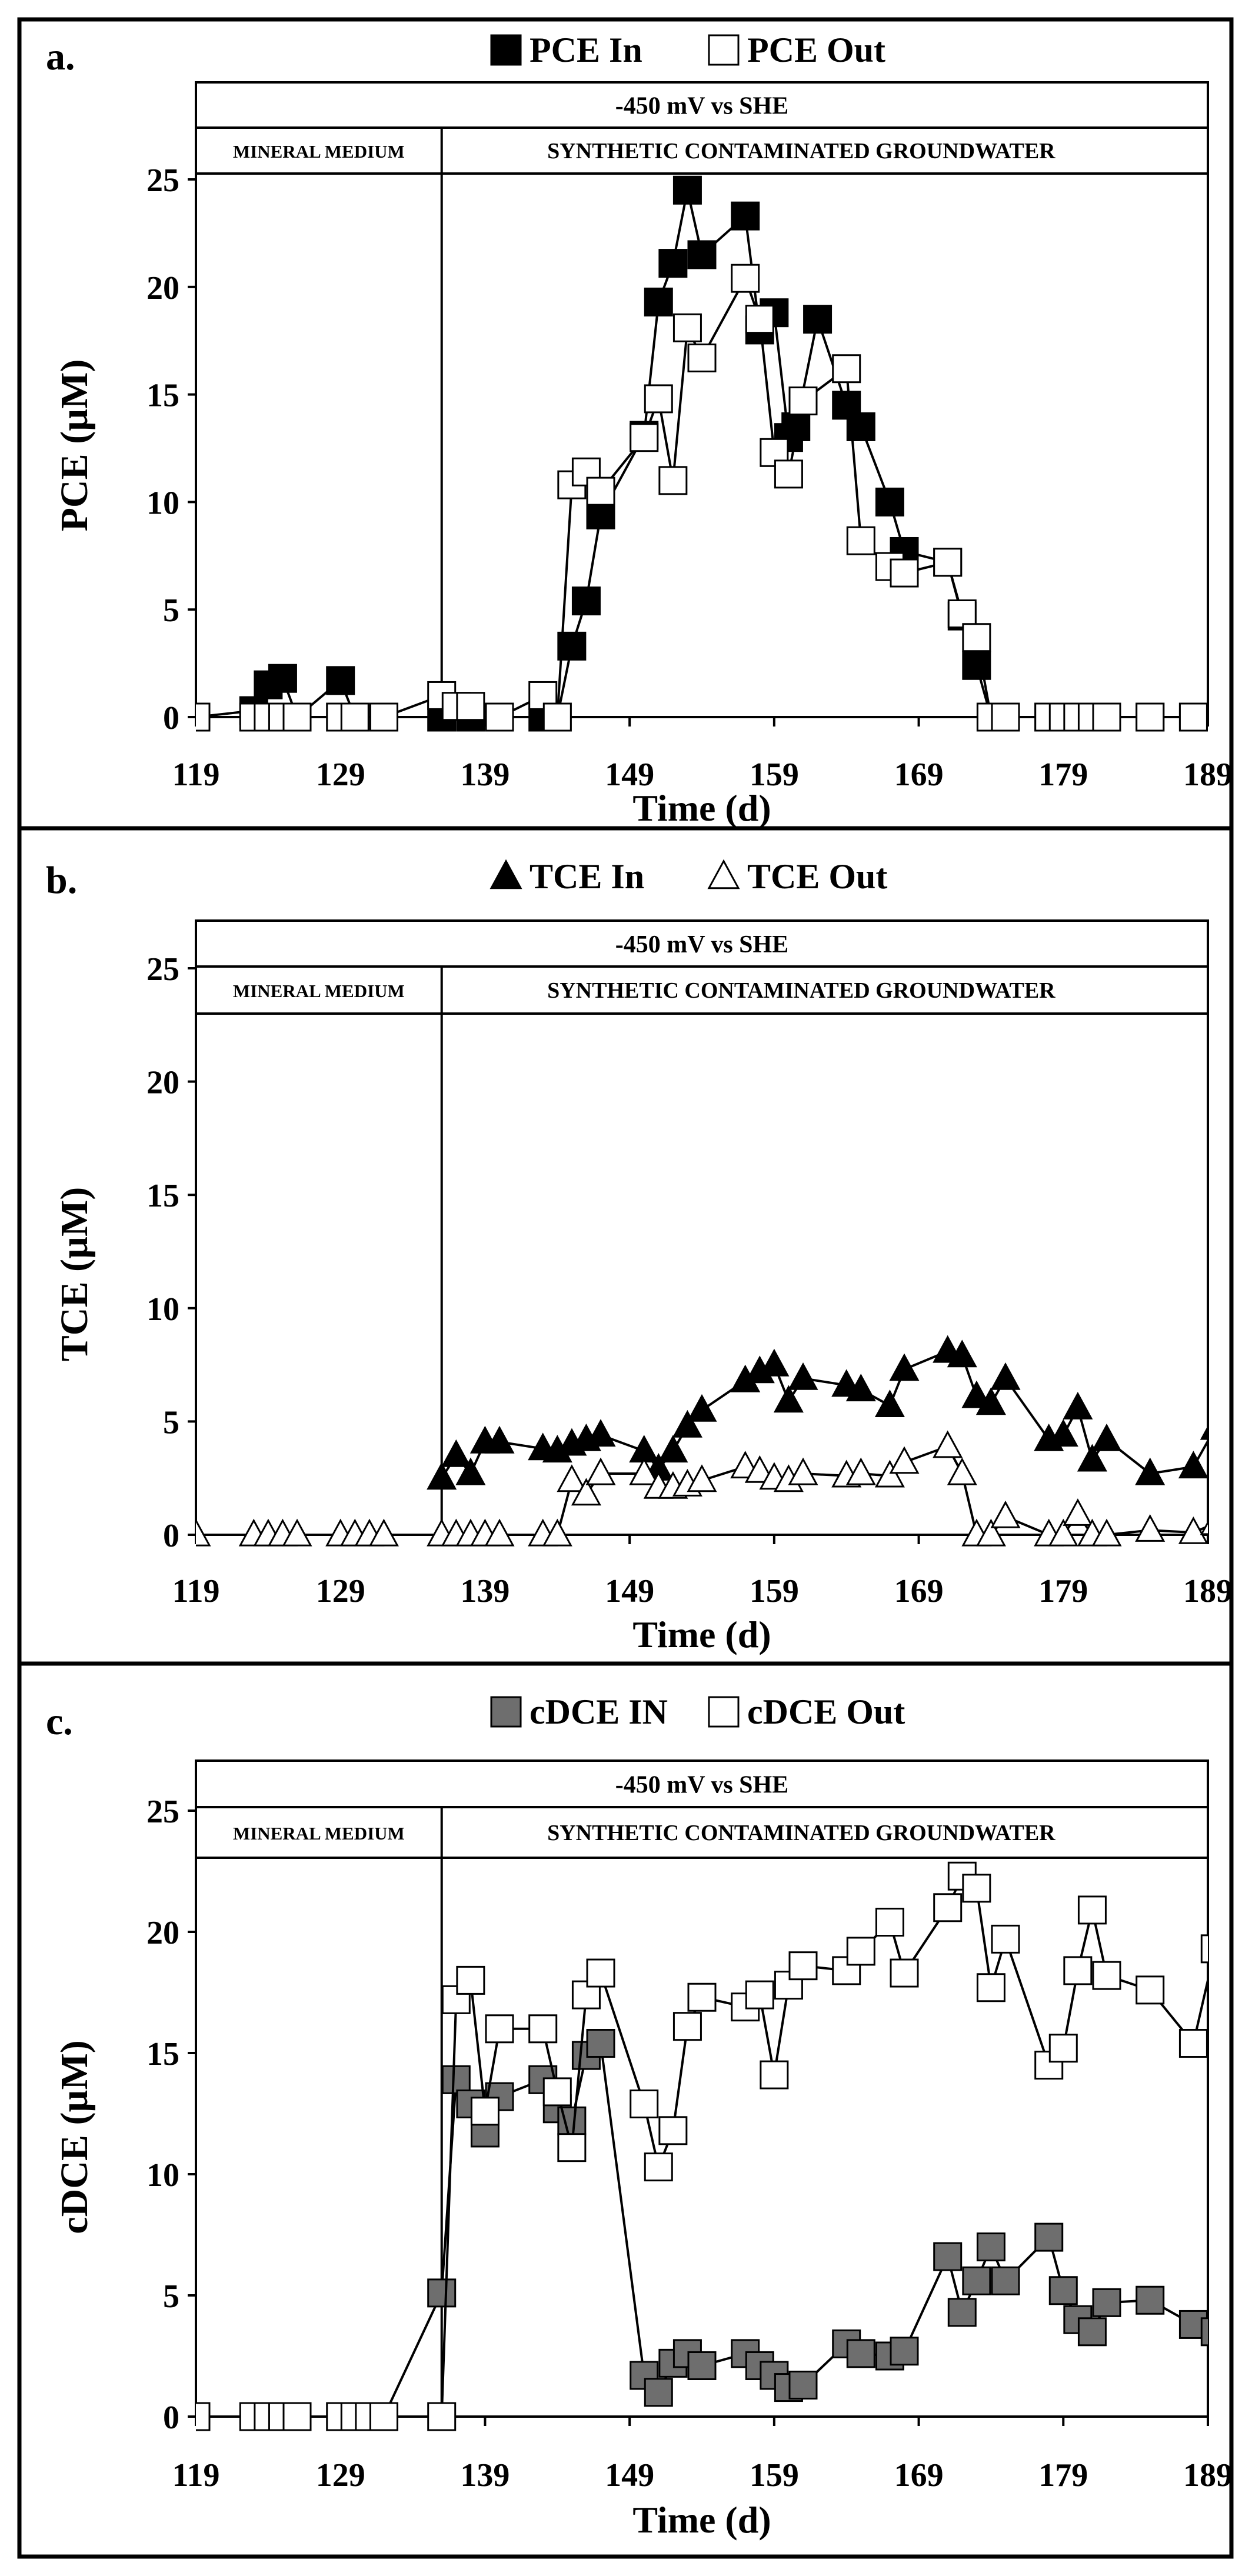  What do you see at coordinates (163, 1309) in the screenshot?
I see `panel-b-y-tick-label-2: 10` at bounding box center [163, 1309].